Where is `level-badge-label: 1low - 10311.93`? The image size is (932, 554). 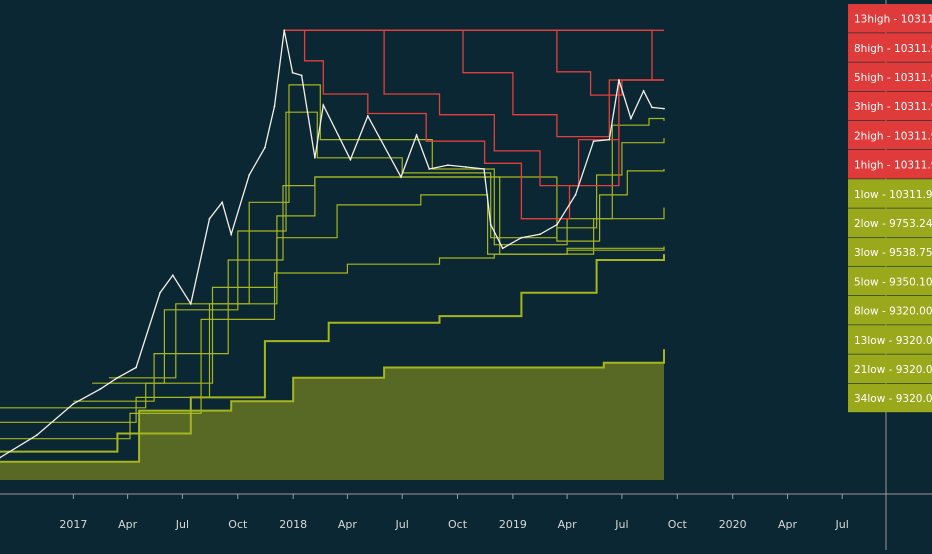 level-badge-label: 1low - 10311.93 is located at coordinates (893, 195).